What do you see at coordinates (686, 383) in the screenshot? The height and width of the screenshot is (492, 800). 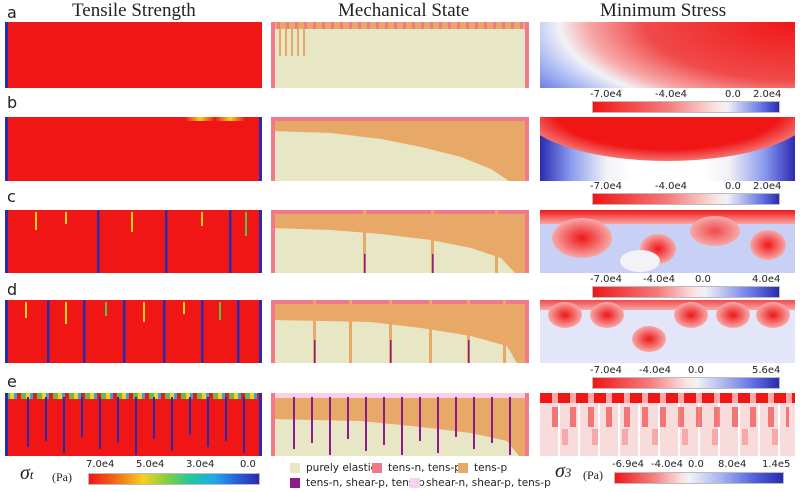 I see `stress-colorbar-d` at bounding box center [686, 383].